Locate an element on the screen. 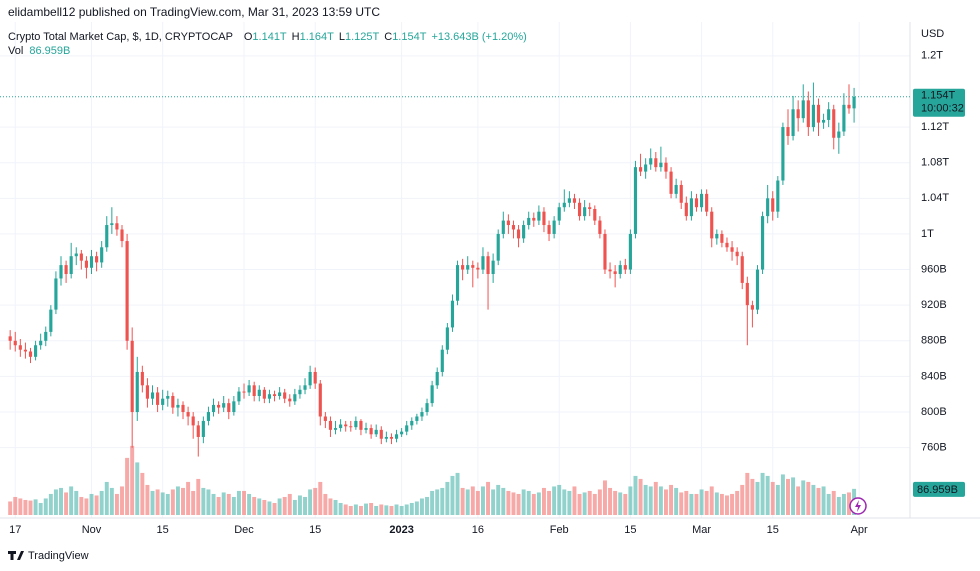 The height and width of the screenshot is (571, 980). y-tick-label: 960B is located at coordinates (934, 269).